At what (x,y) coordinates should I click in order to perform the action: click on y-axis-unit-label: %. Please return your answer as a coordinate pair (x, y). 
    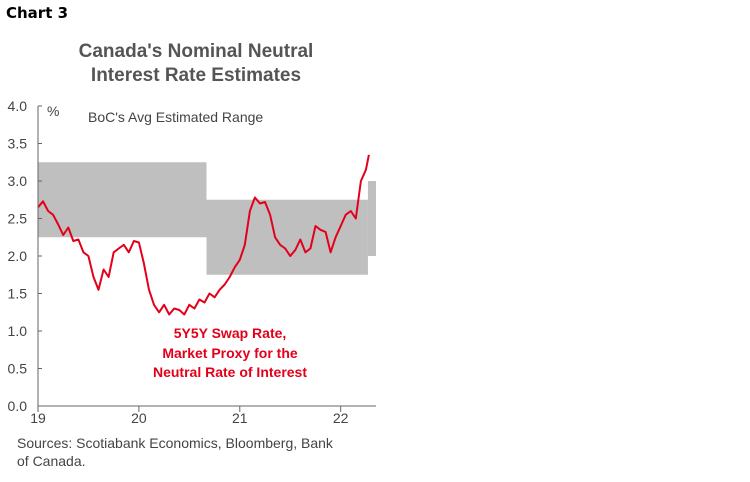
    Looking at the image, I should click on (53, 111).